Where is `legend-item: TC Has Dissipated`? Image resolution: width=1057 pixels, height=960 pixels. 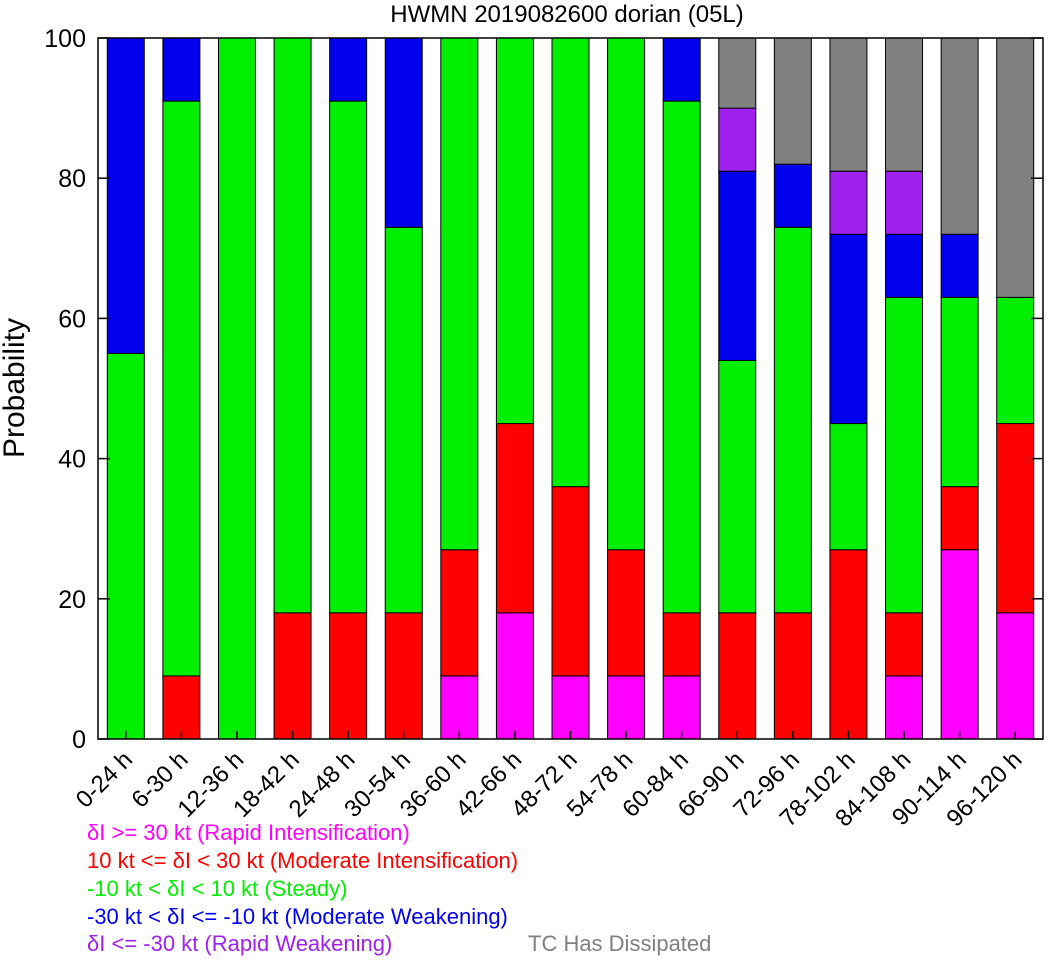
legend-item: TC Has Dissipated is located at coordinates (620, 943).